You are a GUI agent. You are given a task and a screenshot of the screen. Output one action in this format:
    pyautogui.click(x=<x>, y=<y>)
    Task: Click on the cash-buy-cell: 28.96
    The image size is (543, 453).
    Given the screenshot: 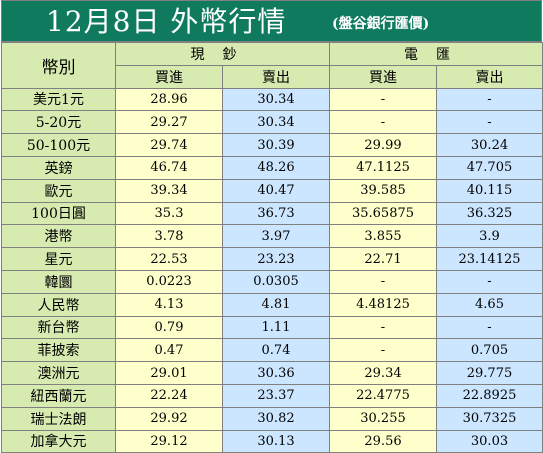 What is the action you would take?
    pyautogui.click(x=169, y=99)
    